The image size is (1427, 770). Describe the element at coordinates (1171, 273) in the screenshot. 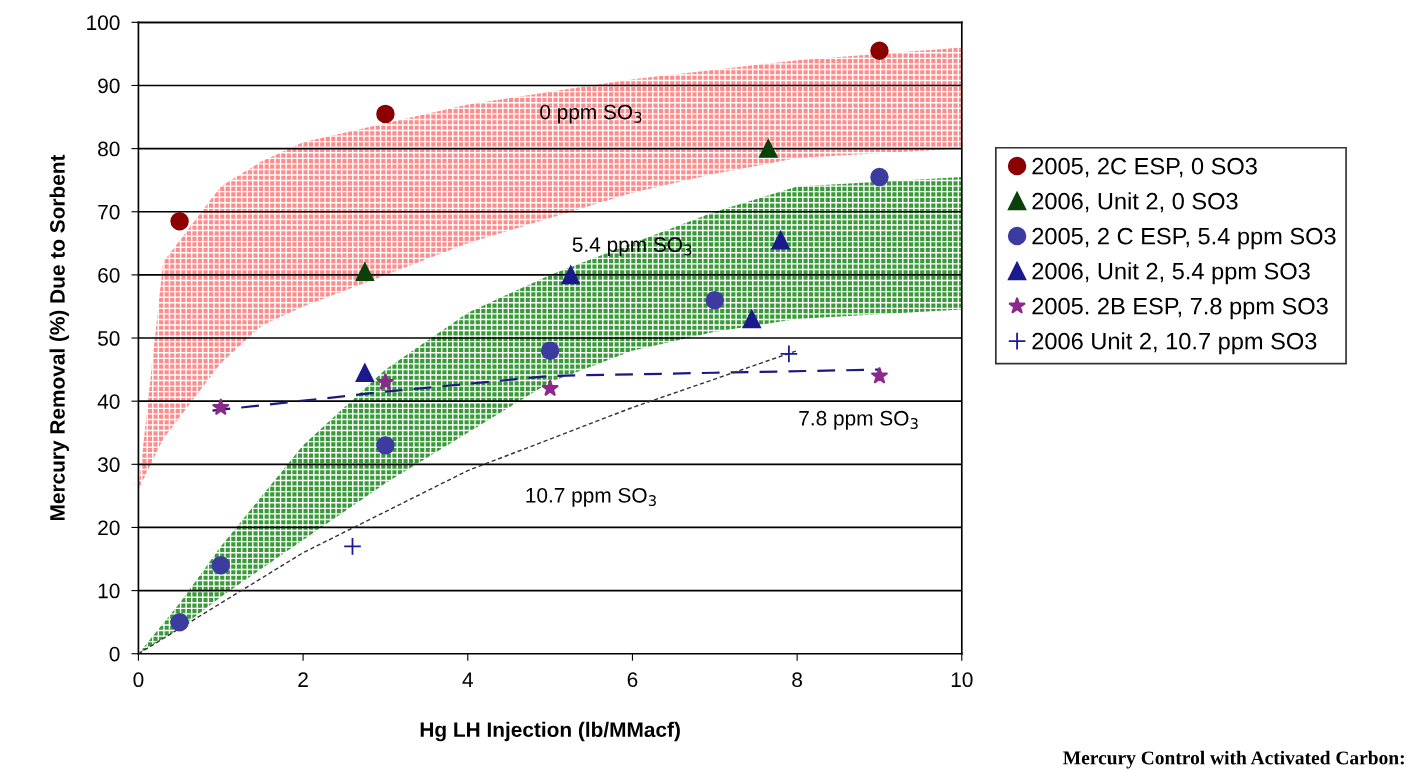

I see `legend-label: 2006, Unit 2, 5.4 ppm SO3` at that location.